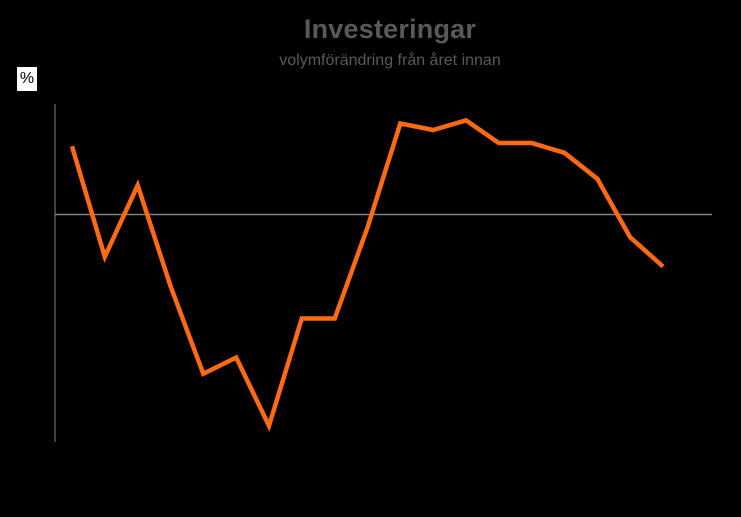 The image size is (741, 517). What do you see at coordinates (390, 29) in the screenshot?
I see `chart-title: Investeringar` at bounding box center [390, 29].